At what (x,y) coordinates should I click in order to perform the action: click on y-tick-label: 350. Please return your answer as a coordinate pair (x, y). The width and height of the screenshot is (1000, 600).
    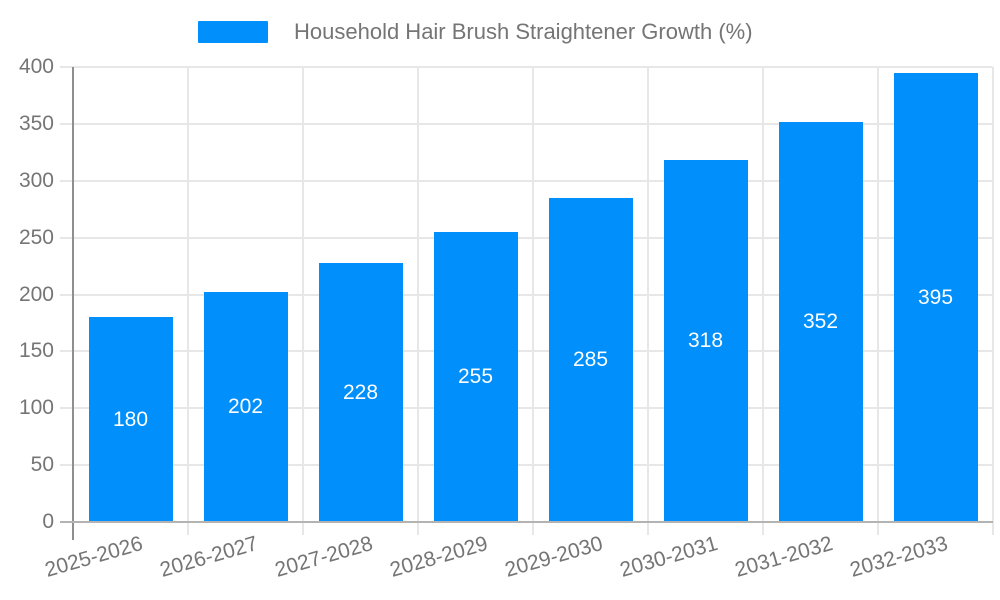
    Looking at the image, I should click on (36, 123).